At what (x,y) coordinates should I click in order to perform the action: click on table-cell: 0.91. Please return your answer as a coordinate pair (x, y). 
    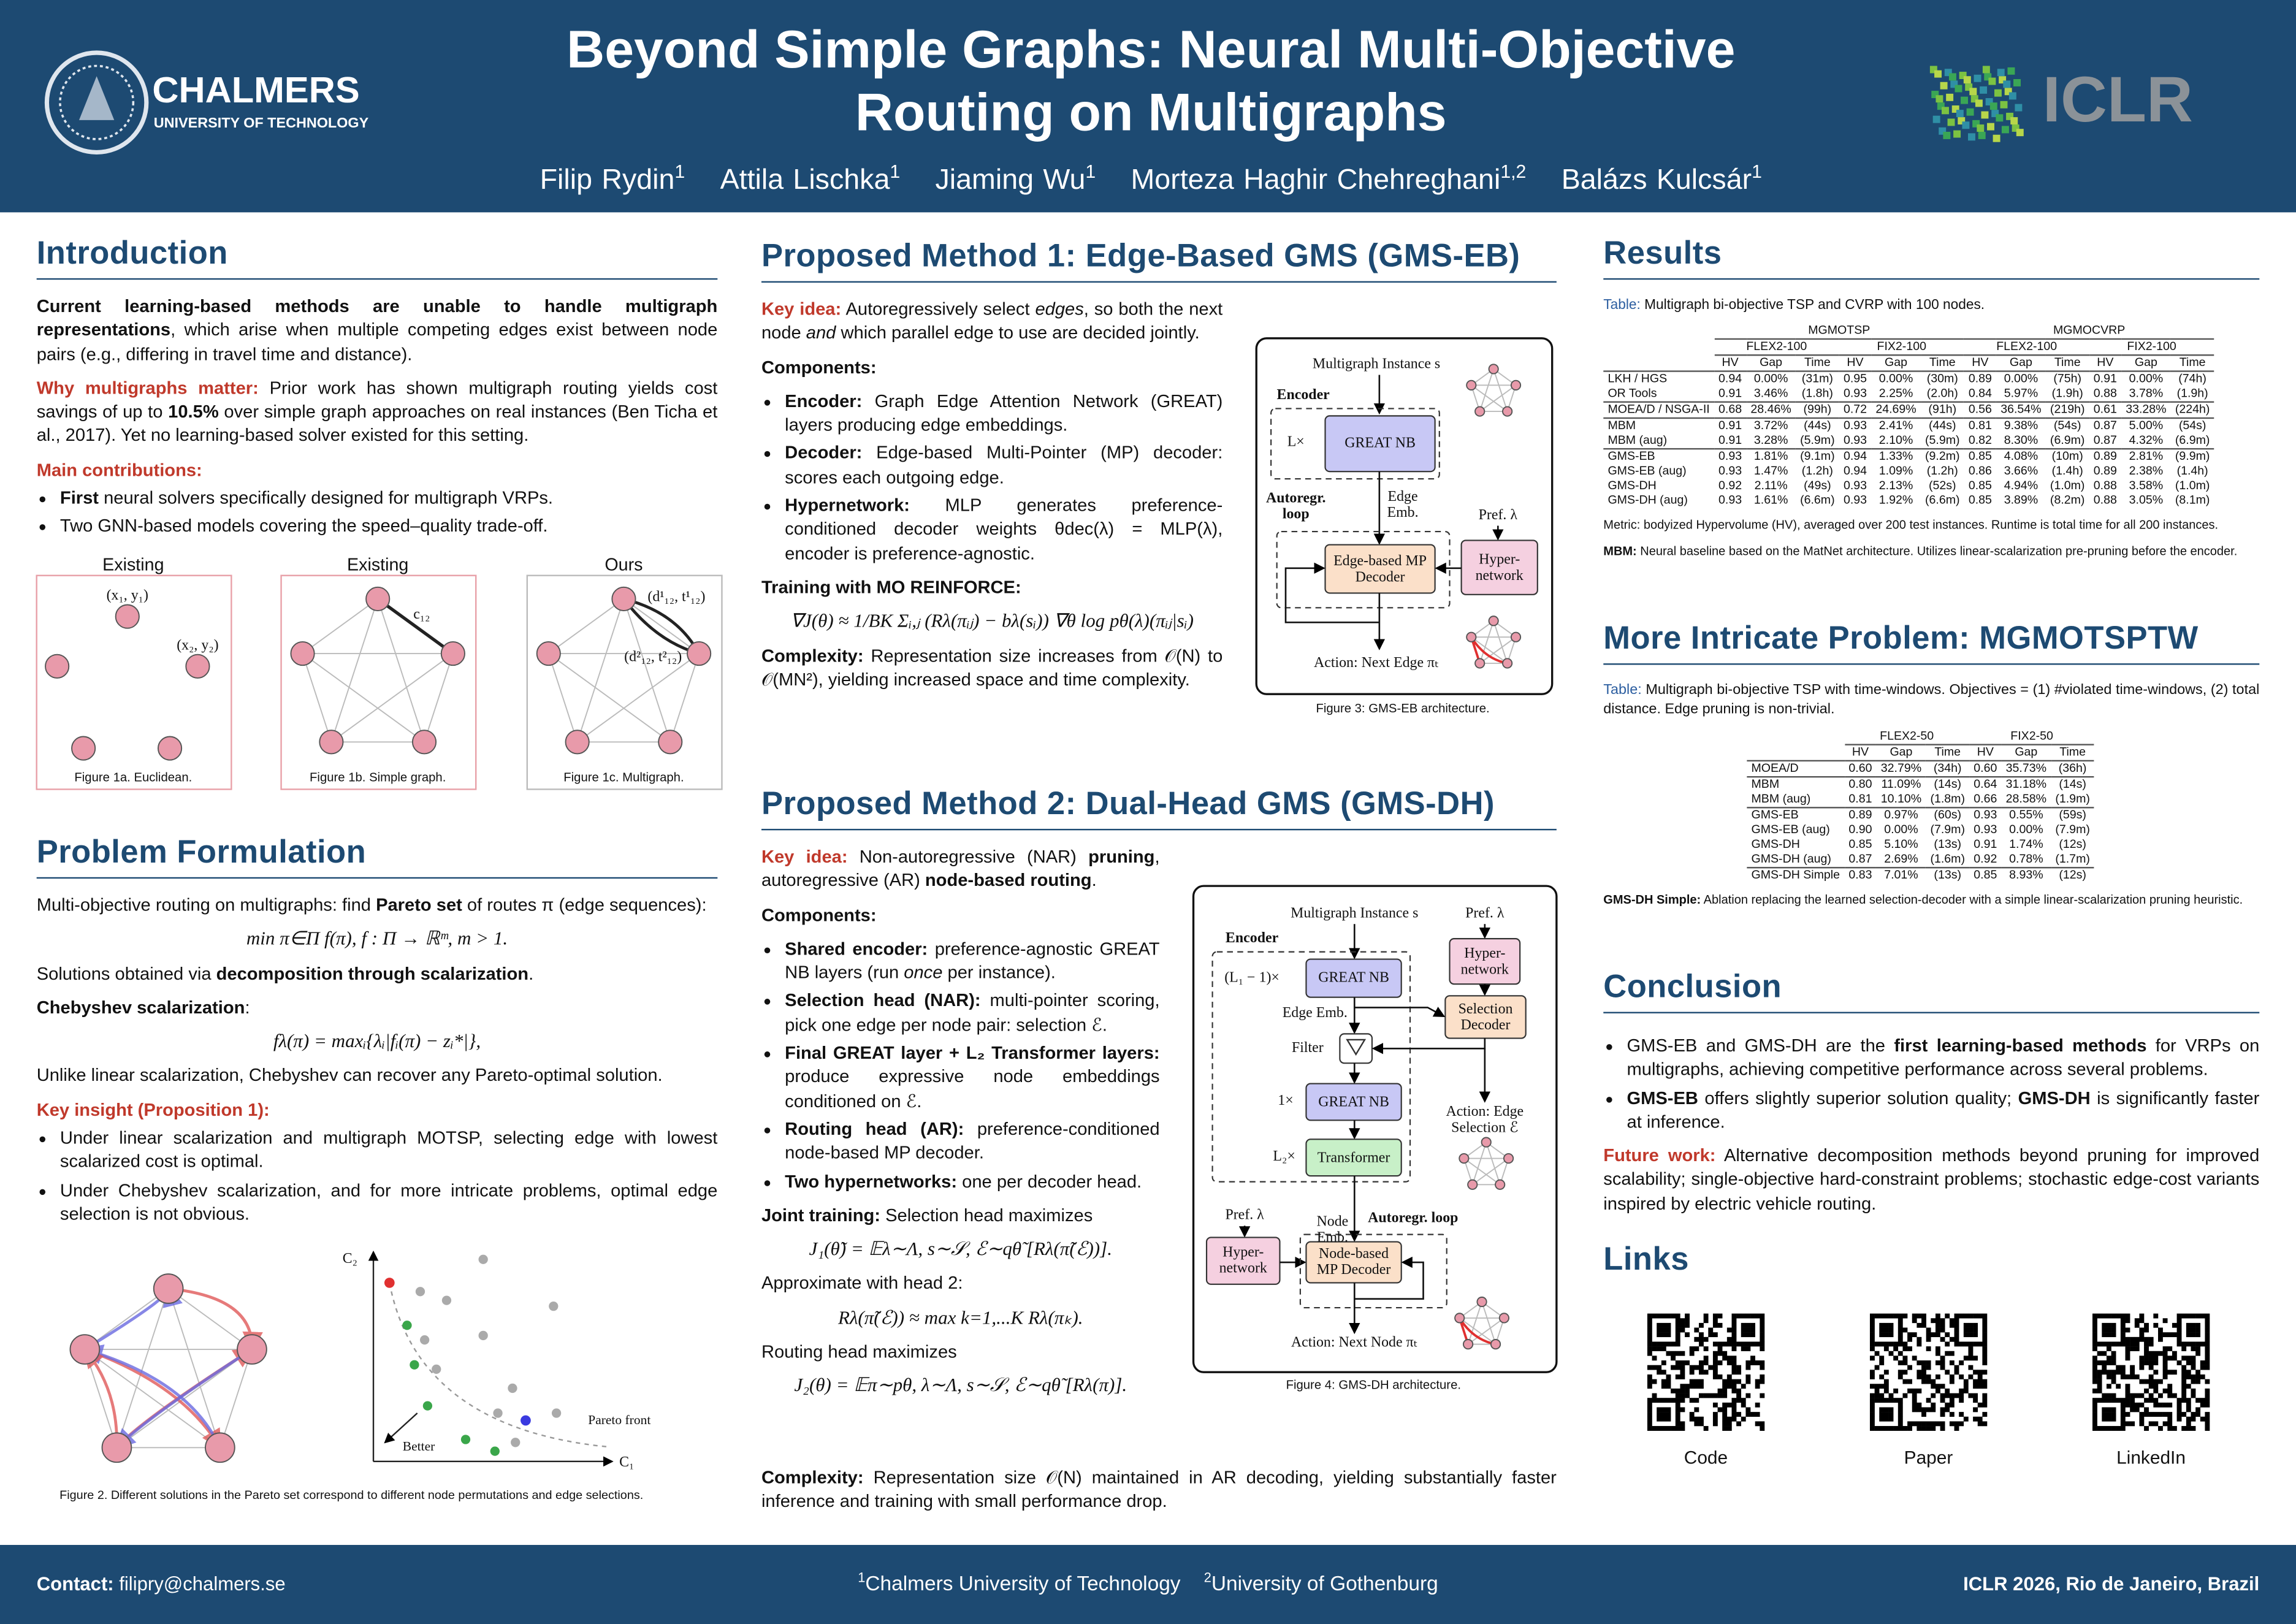
    Looking at the image, I should click on (1730, 425).